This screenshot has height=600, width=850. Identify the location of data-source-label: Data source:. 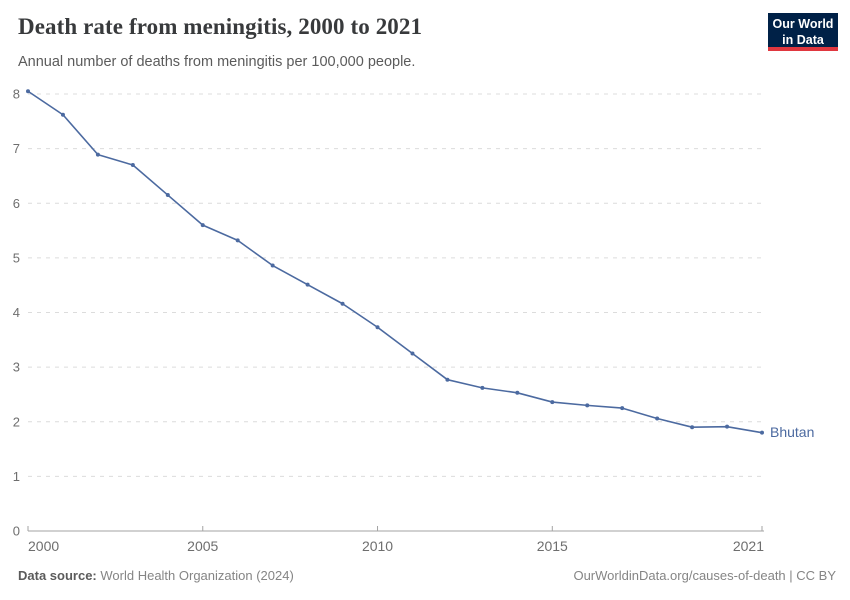
(57, 575).